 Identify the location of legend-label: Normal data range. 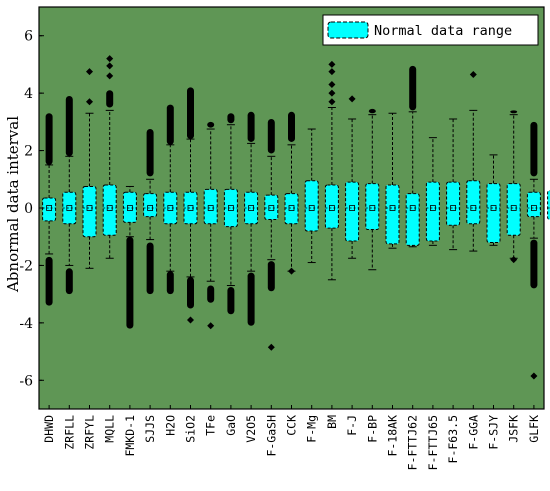
(443, 31).